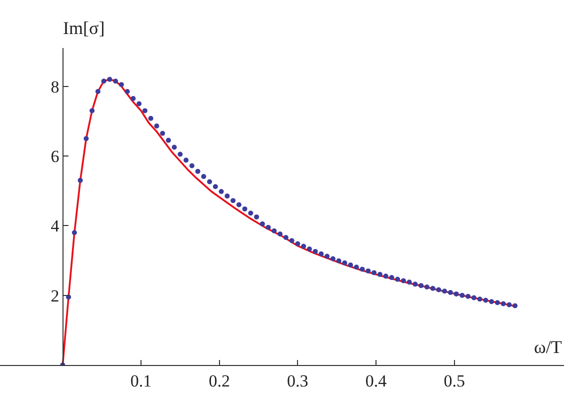  I want to click on y-tick-label: 8, so click(55, 86).